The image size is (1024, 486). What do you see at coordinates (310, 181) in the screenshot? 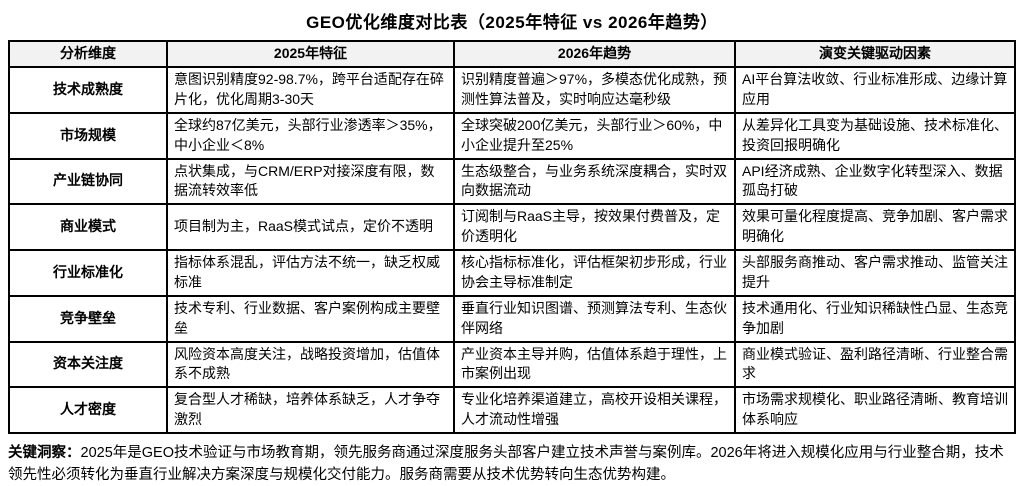
I see `cell-2025: 点状集成，与CRM/ERP对接深度有限，数据流转效率低` at bounding box center [310, 181].